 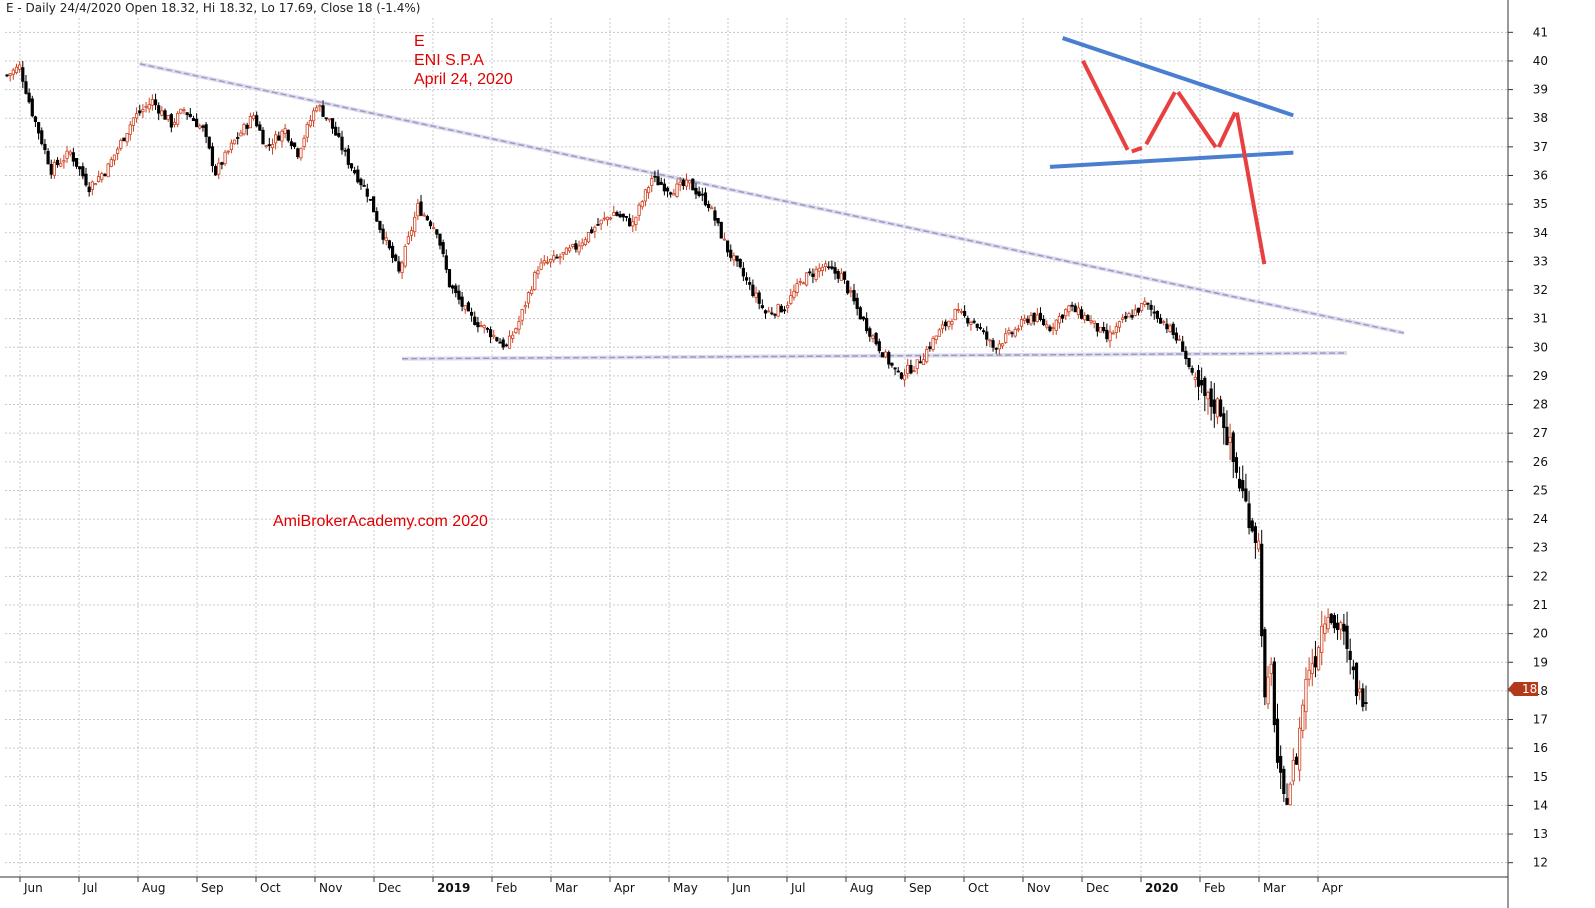 I want to click on y-tick-label: 34, so click(x=1540, y=233).